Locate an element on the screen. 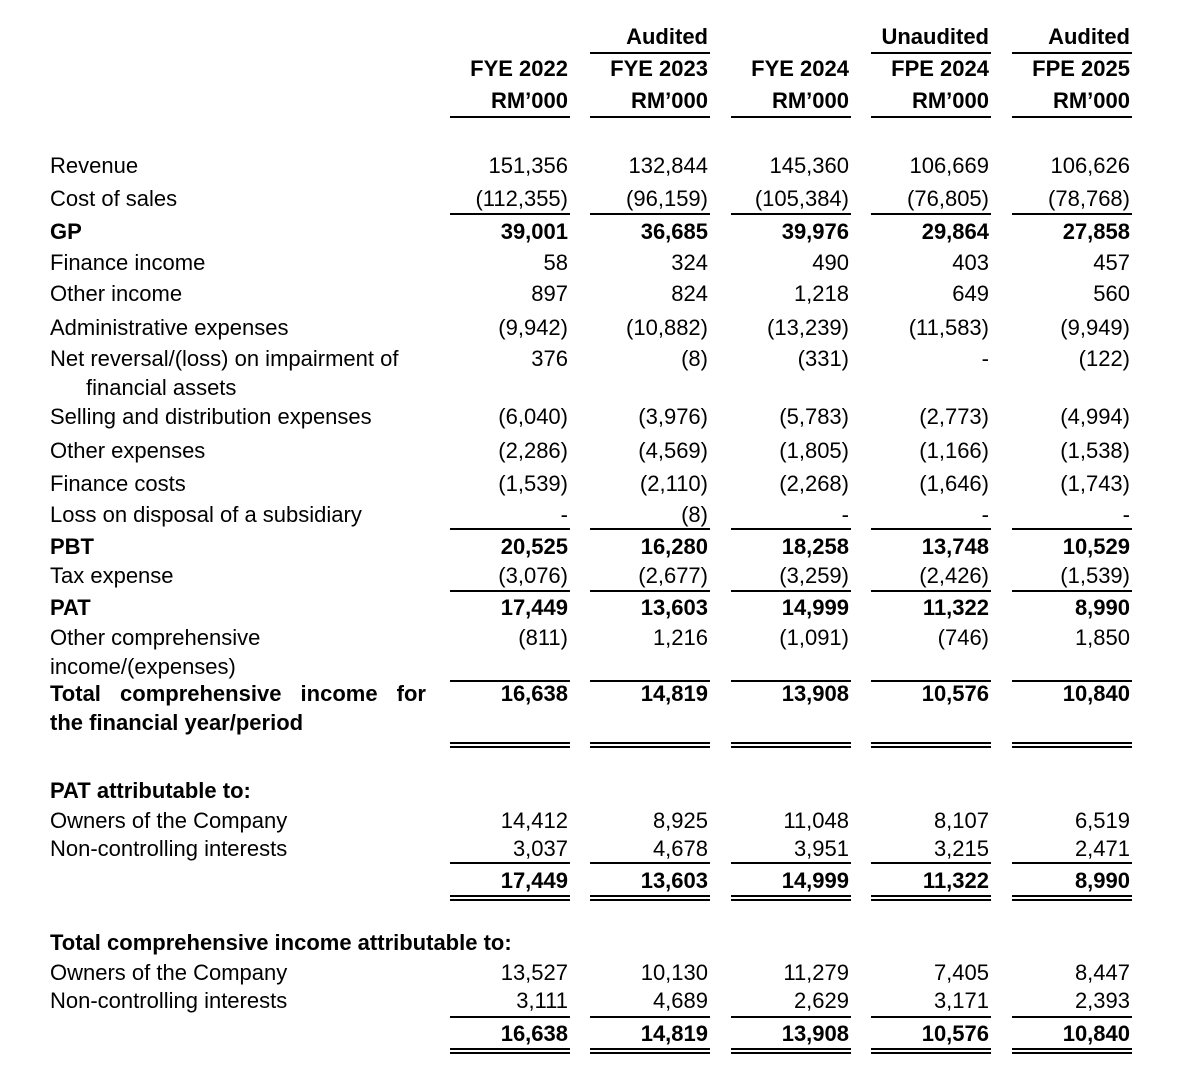 This screenshot has width=1200, height=1082. cell-value: 27,858 is located at coordinates (1096, 231).